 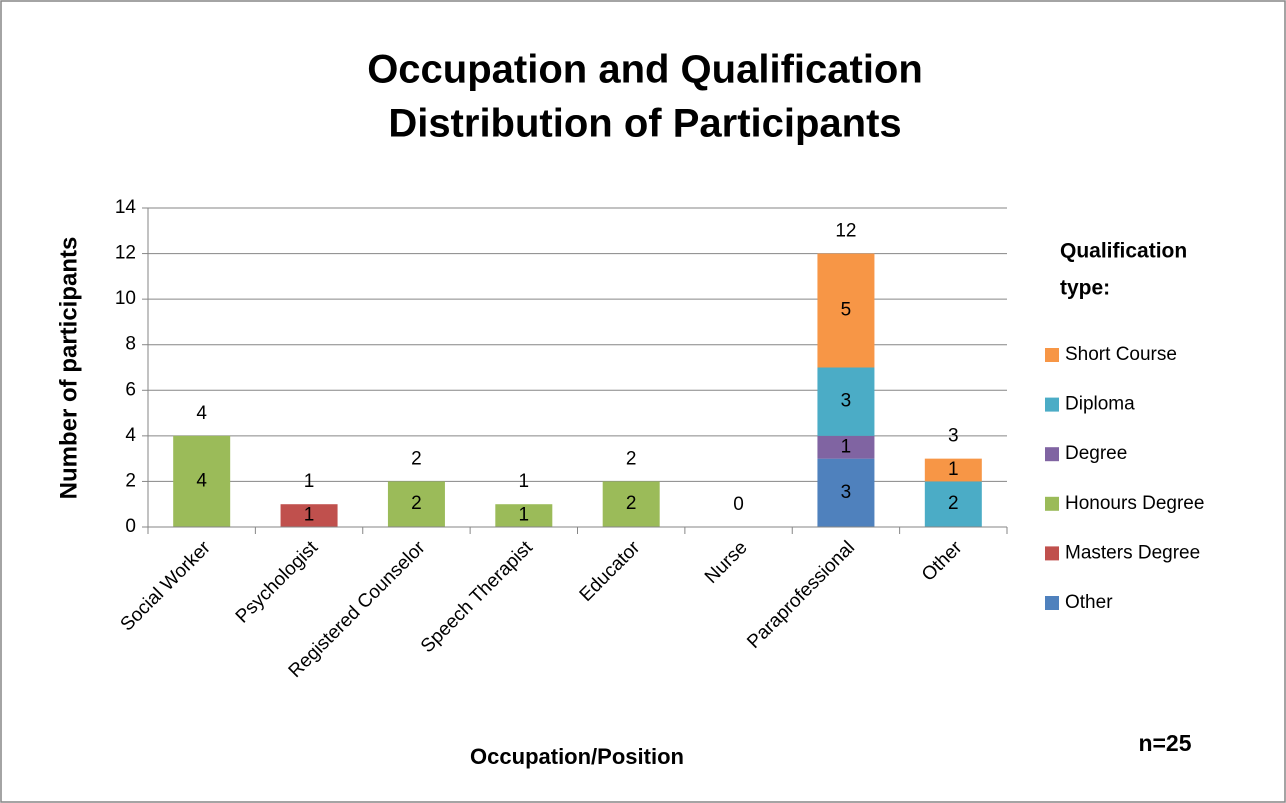 What do you see at coordinates (1121, 354) in the screenshot?
I see `legend-label: Short Course` at bounding box center [1121, 354].